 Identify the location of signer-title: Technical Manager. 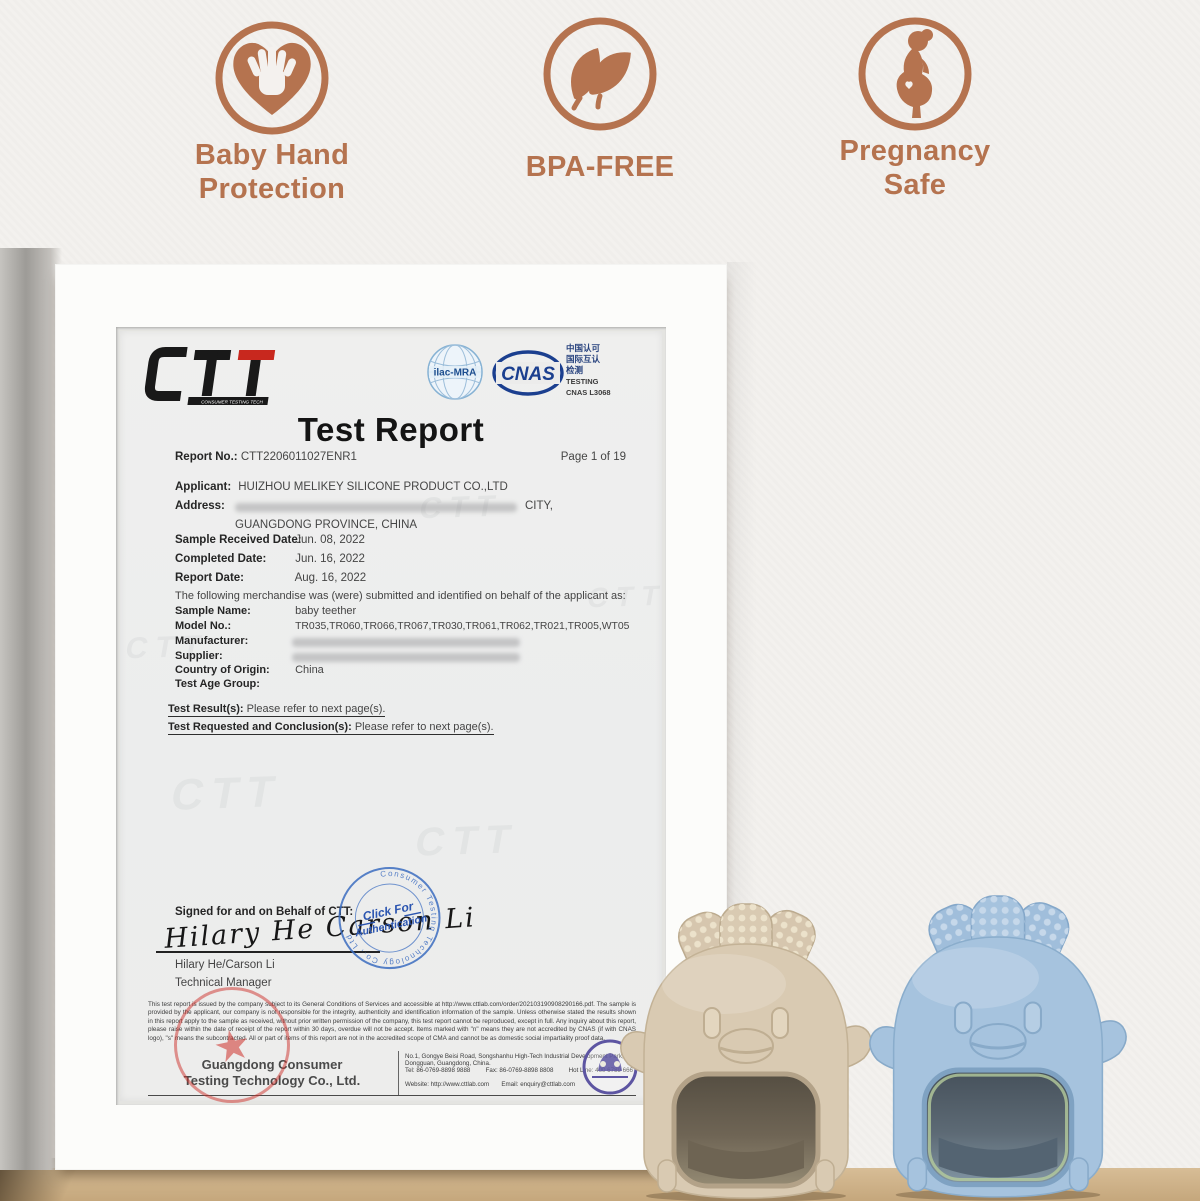
(223, 983).